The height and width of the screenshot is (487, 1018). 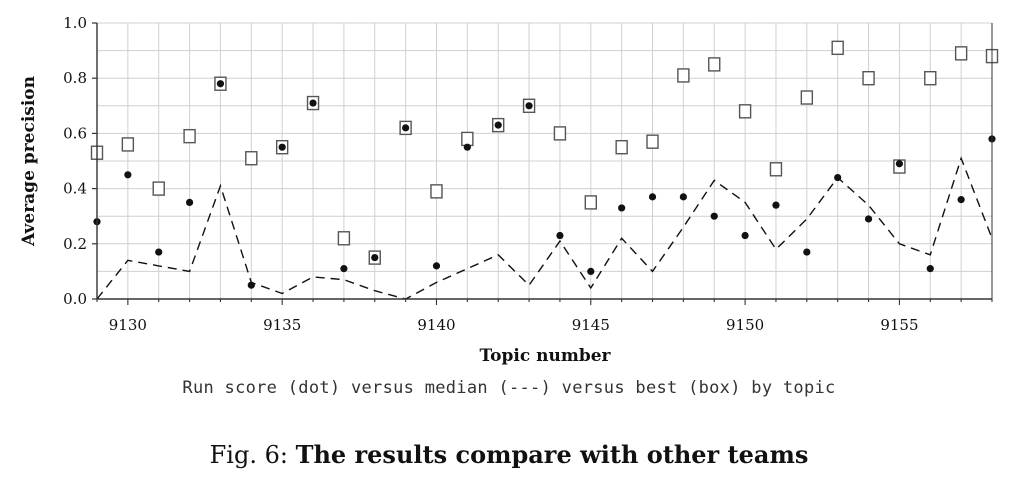 What do you see at coordinates (75, 189) in the screenshot?
I see `y-tick-label: 0.4` at bounding box center [75, 189].